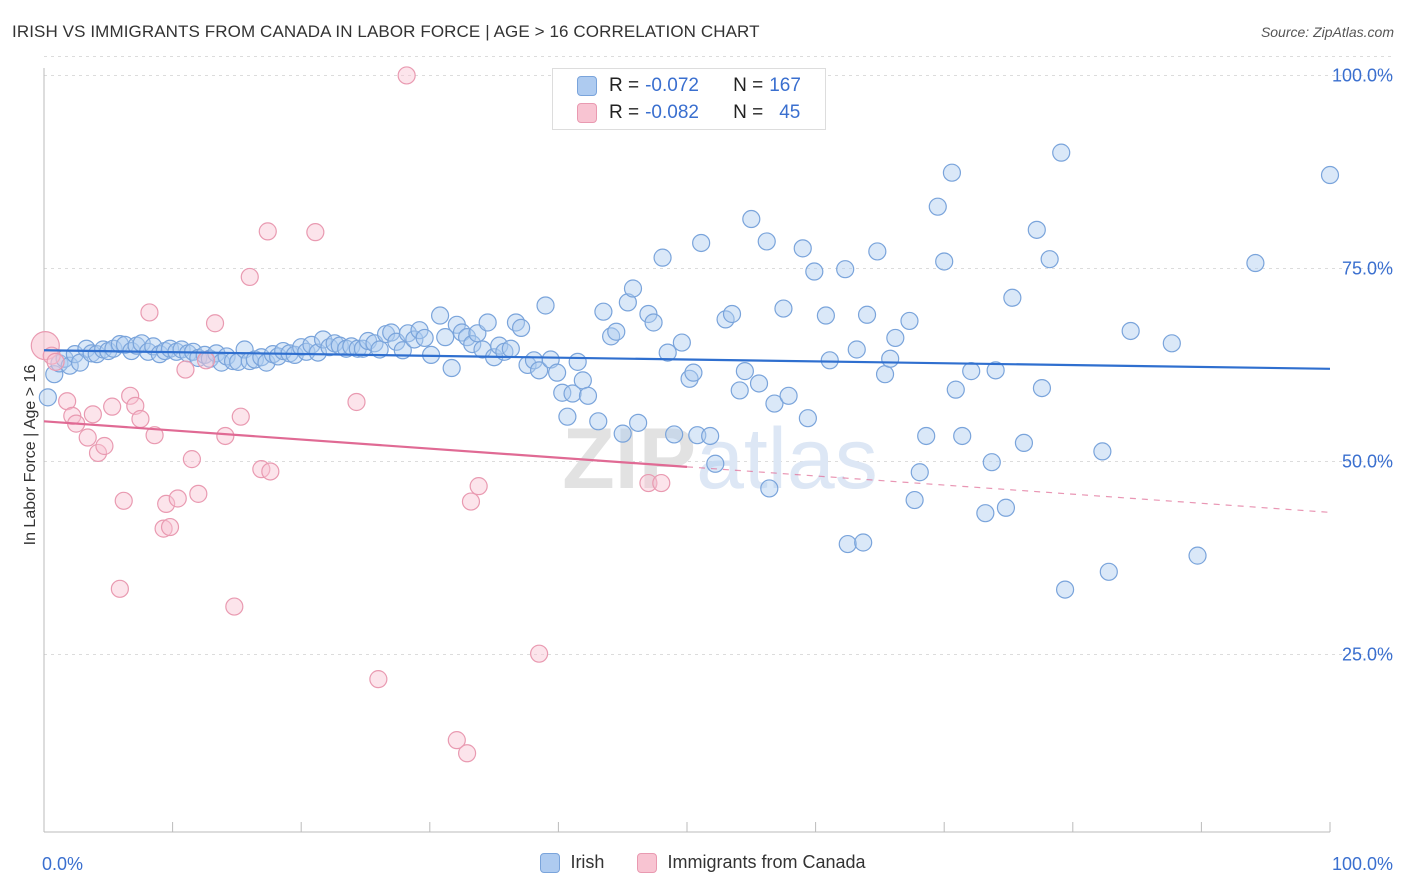  Describe the element at coordinates (365, 444) in the screenshot. I see `canada-trendline` at that location.